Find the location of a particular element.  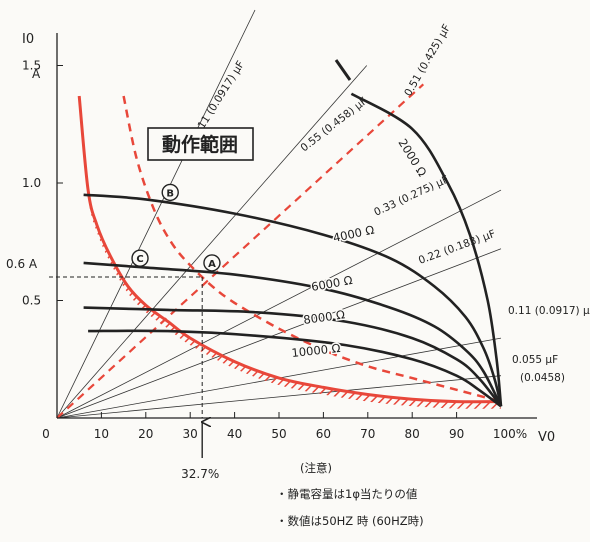

cap-label-5: 0.22 (0.183) μF is located at coordinates (457, 247).